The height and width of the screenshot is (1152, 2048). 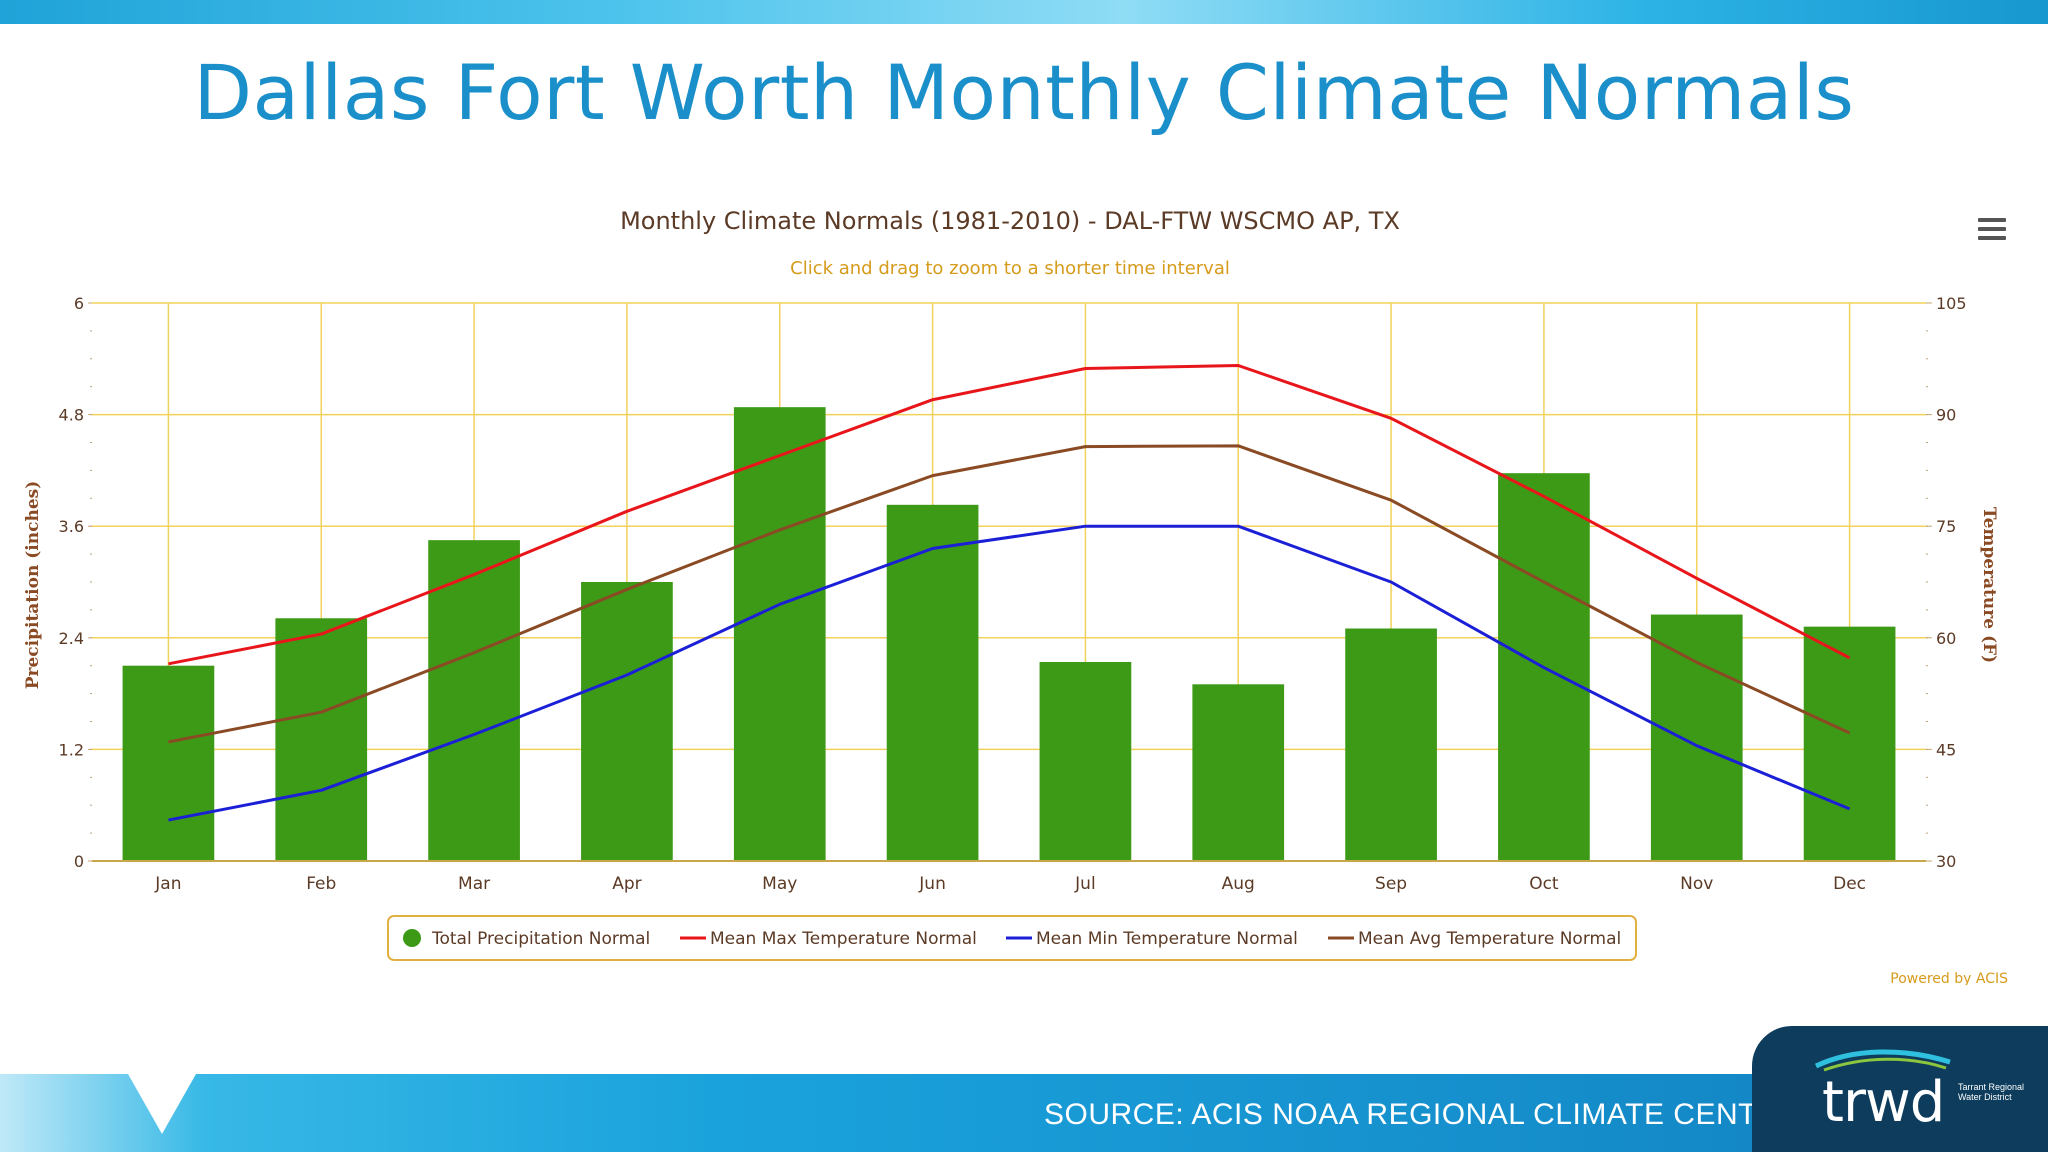 I want to click on y-tick-label-left: 2.4, so click(x=71, y=638).